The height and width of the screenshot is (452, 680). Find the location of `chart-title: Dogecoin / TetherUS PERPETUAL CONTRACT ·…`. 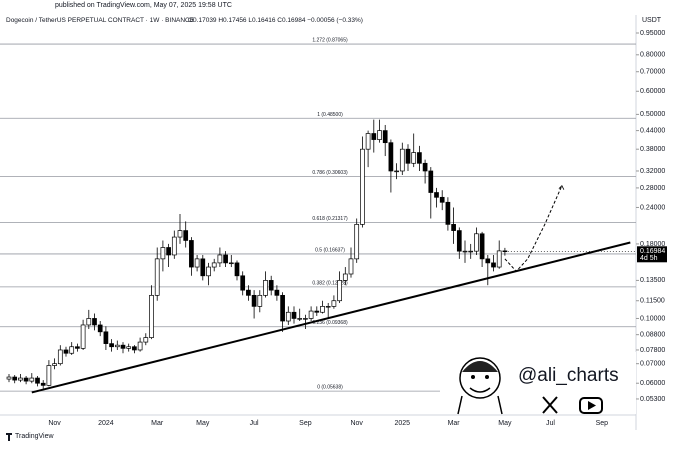

chart-title: Dogecoin / TetherUS PERPETUAL CONTRACT ·… is located at coordinates (100, 20).